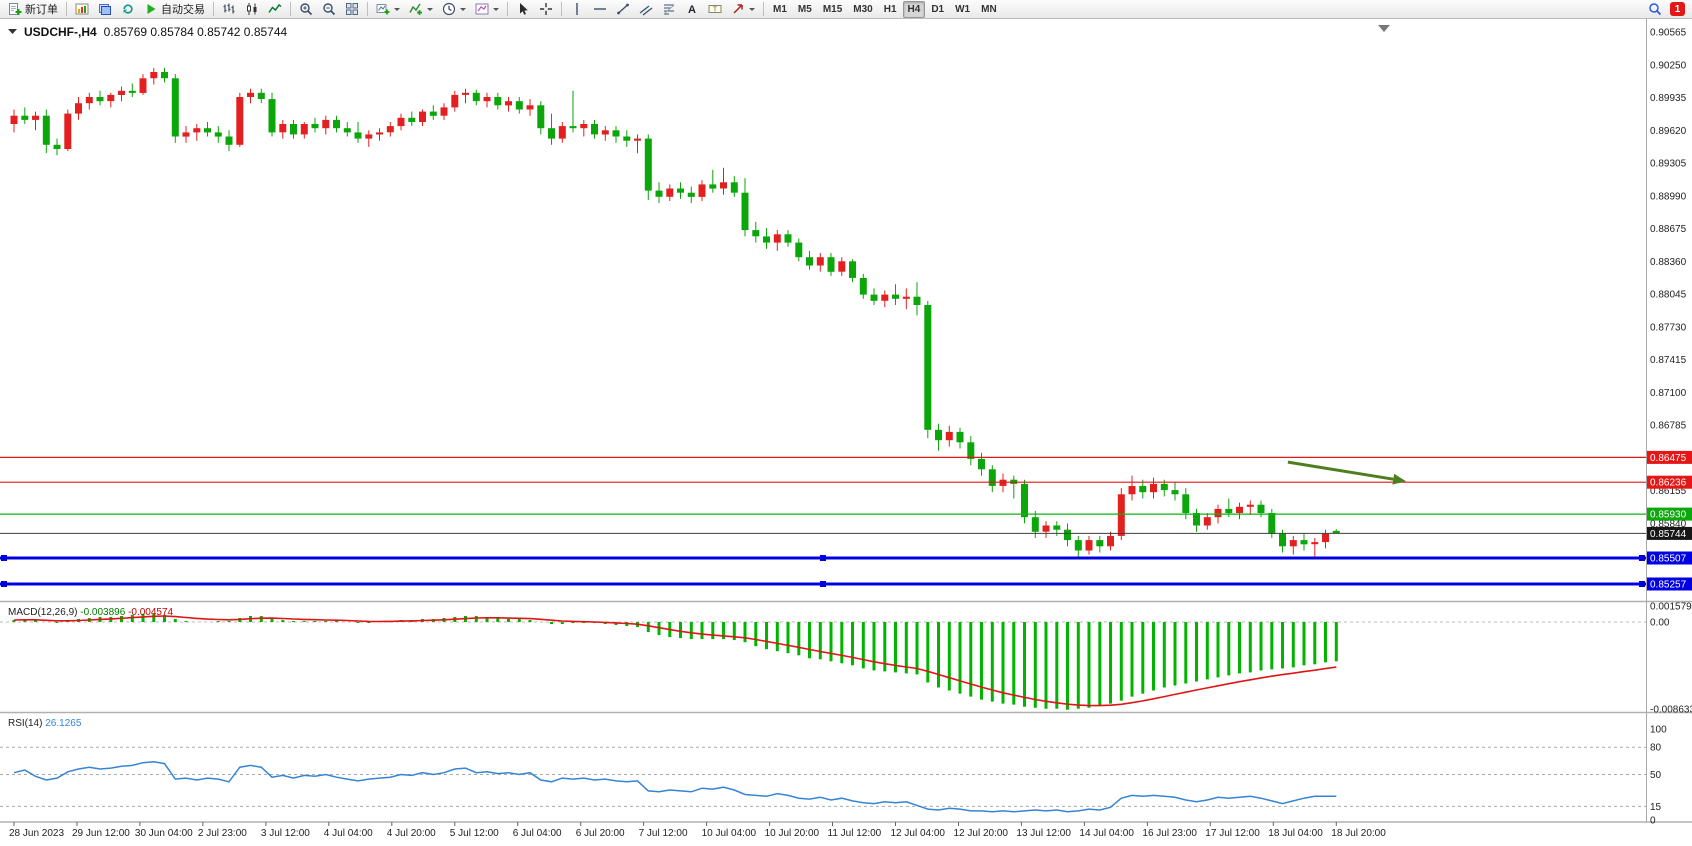  I want to click on horizontal-line-icon, so click(600, 9).